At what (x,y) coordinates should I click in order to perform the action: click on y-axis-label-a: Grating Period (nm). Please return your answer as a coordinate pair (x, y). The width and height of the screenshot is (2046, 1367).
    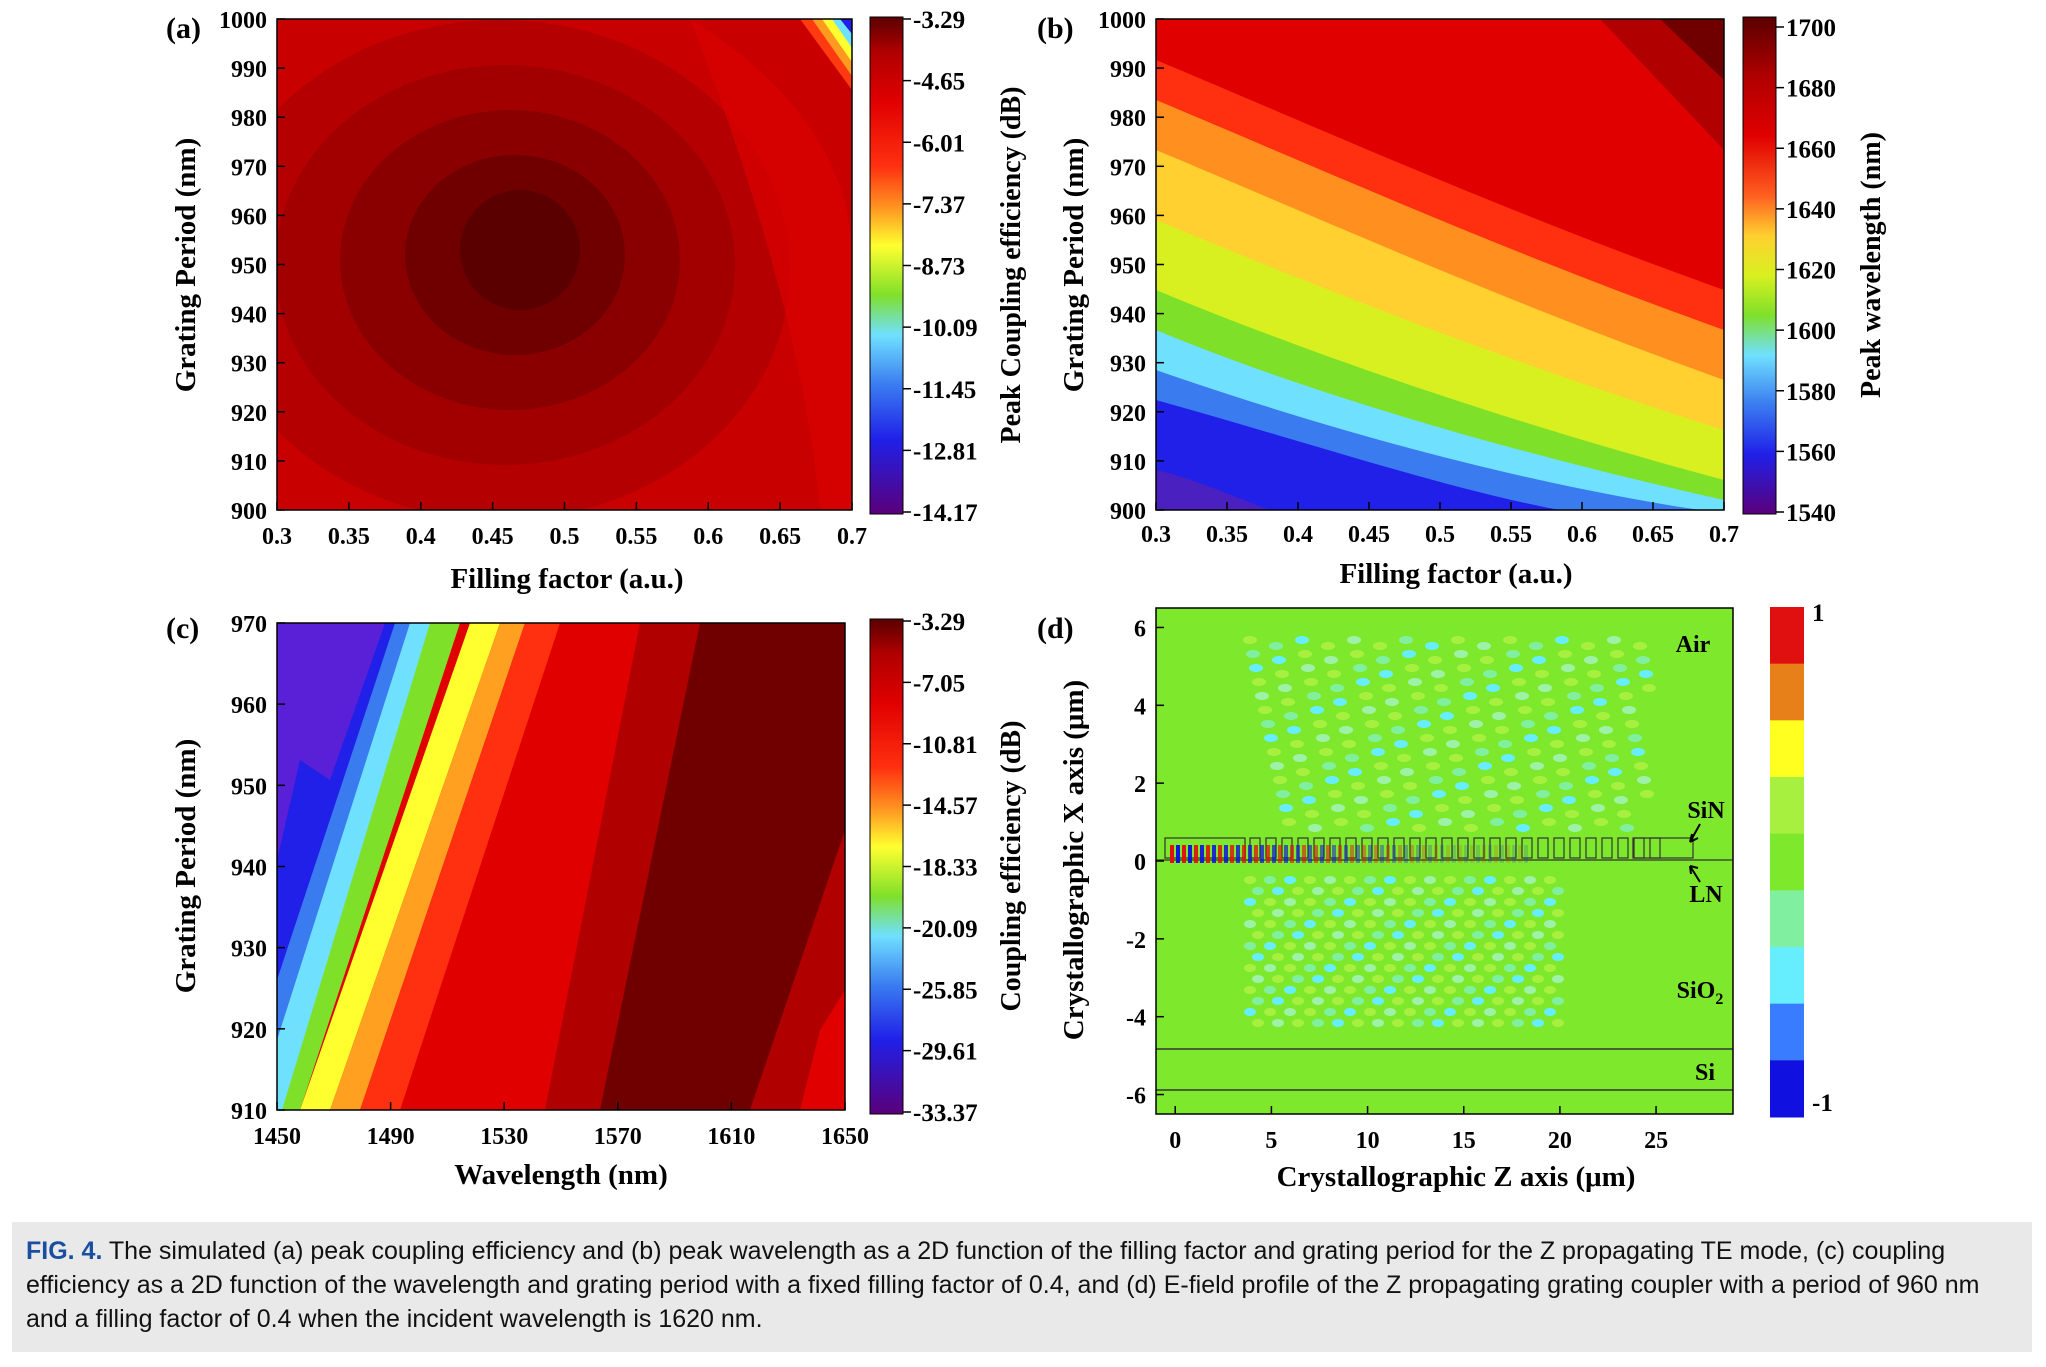
    Looking at the image, I should click on (186, 265).